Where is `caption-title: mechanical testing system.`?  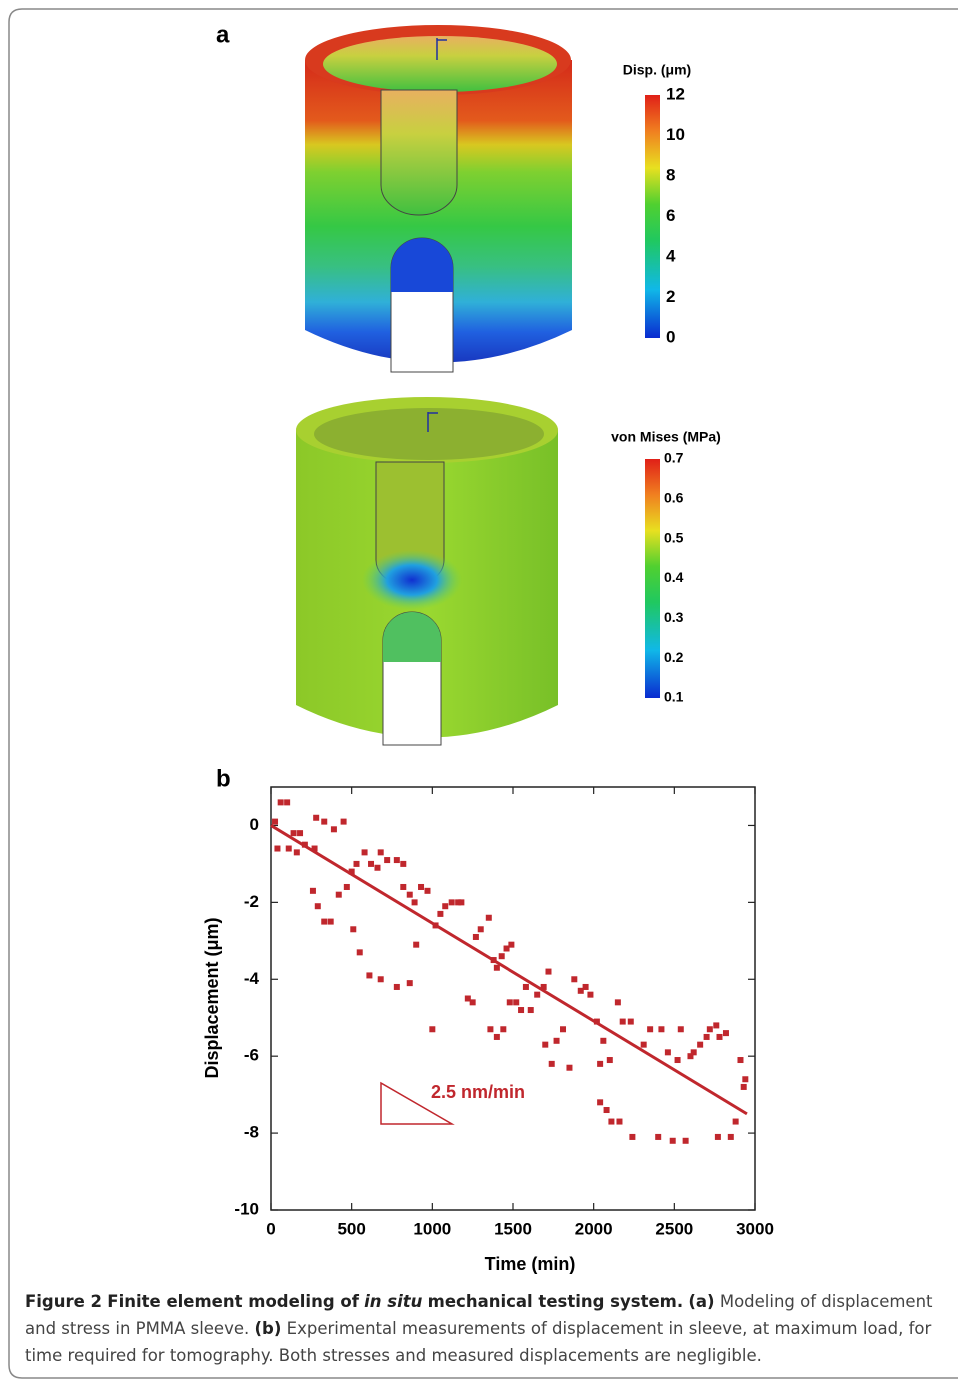
caption-title: mechanical testing system. is located at coordinates (555, 1301).